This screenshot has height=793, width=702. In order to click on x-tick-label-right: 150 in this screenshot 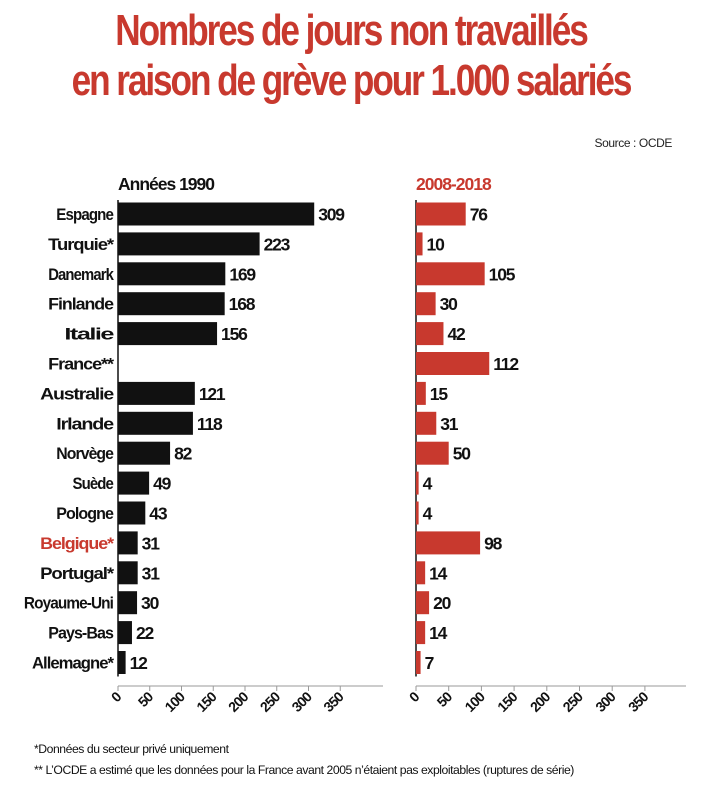, I will do `click(507, 701)`.